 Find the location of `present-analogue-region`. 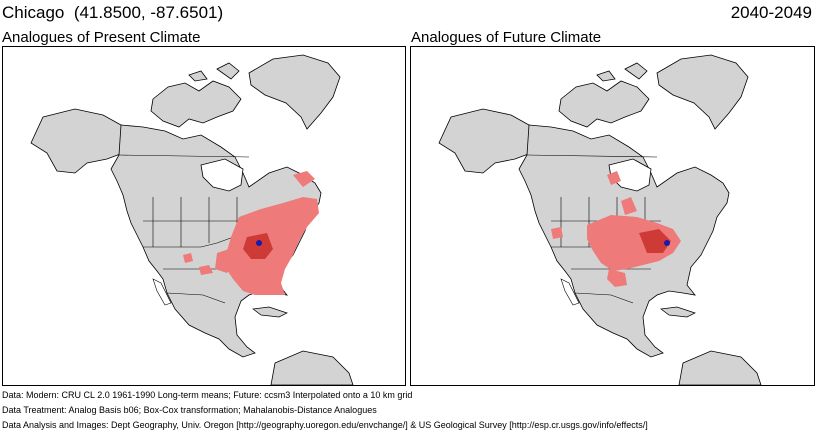

present-analogue-region is located at coordinates (251, 233).